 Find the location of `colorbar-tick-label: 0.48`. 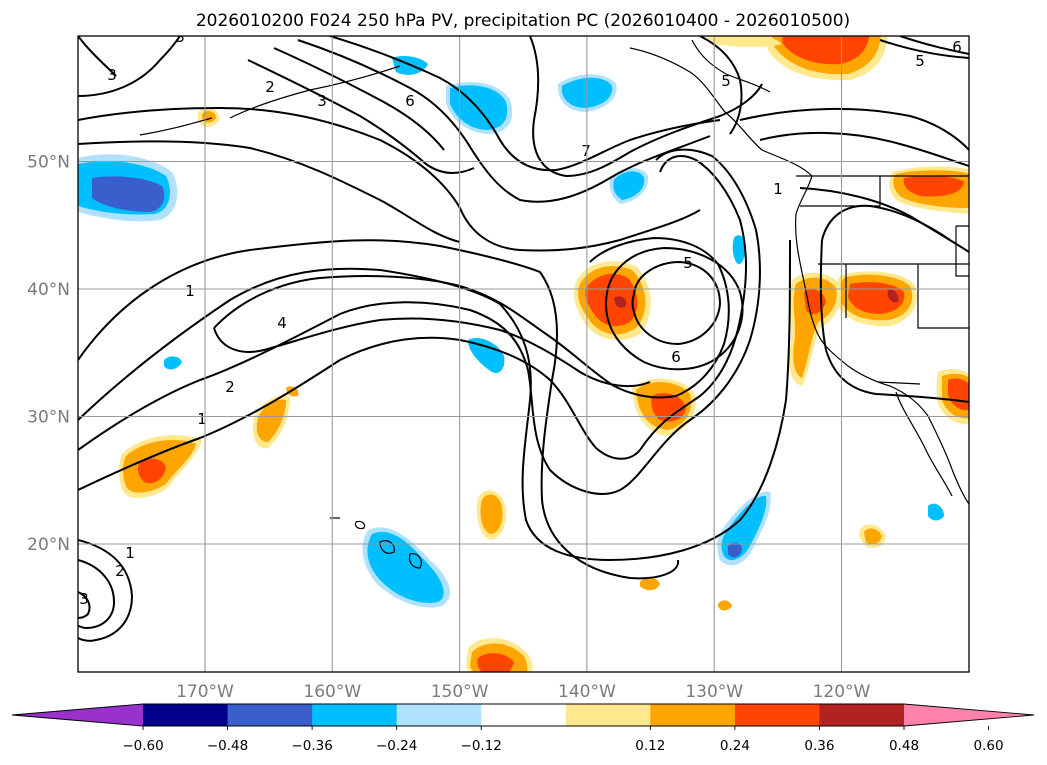

colorbar-tick-label: 0.48 is located at coordinates (904, 746).